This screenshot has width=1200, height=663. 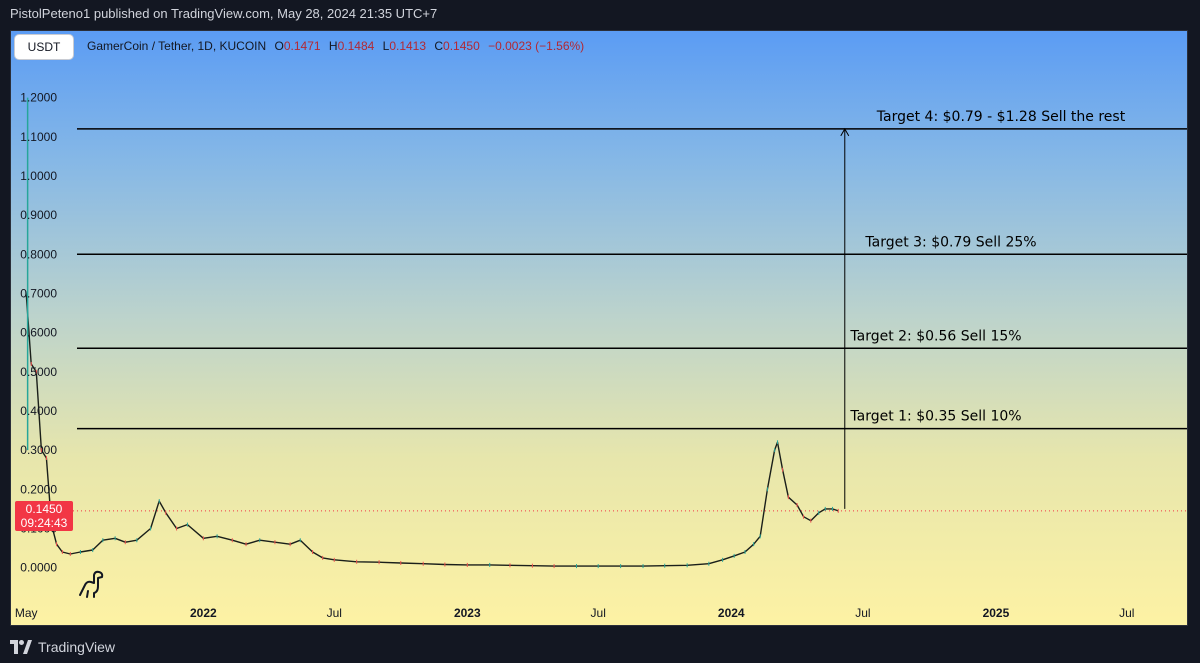 What do you see at coordinates (333, 46) in the screenshot?
I see `high-label: H` at bounding box center [333, 46].